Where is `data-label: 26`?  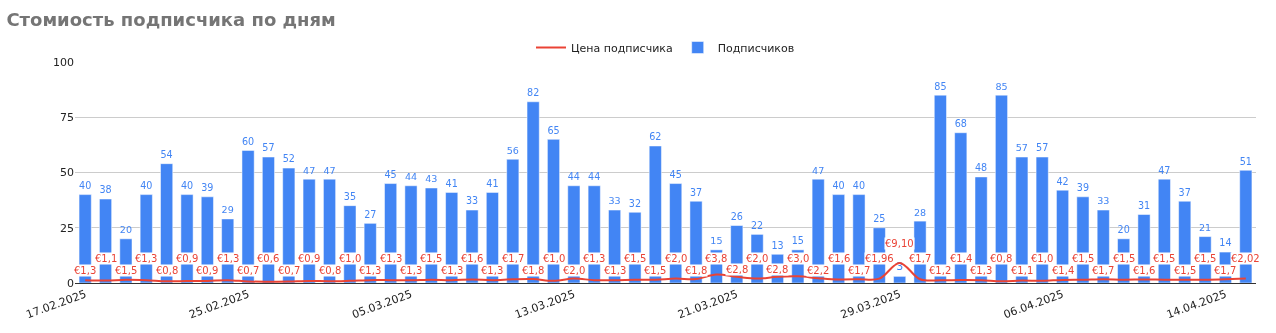
data-label: 26 is located at coordinates (736, 216).